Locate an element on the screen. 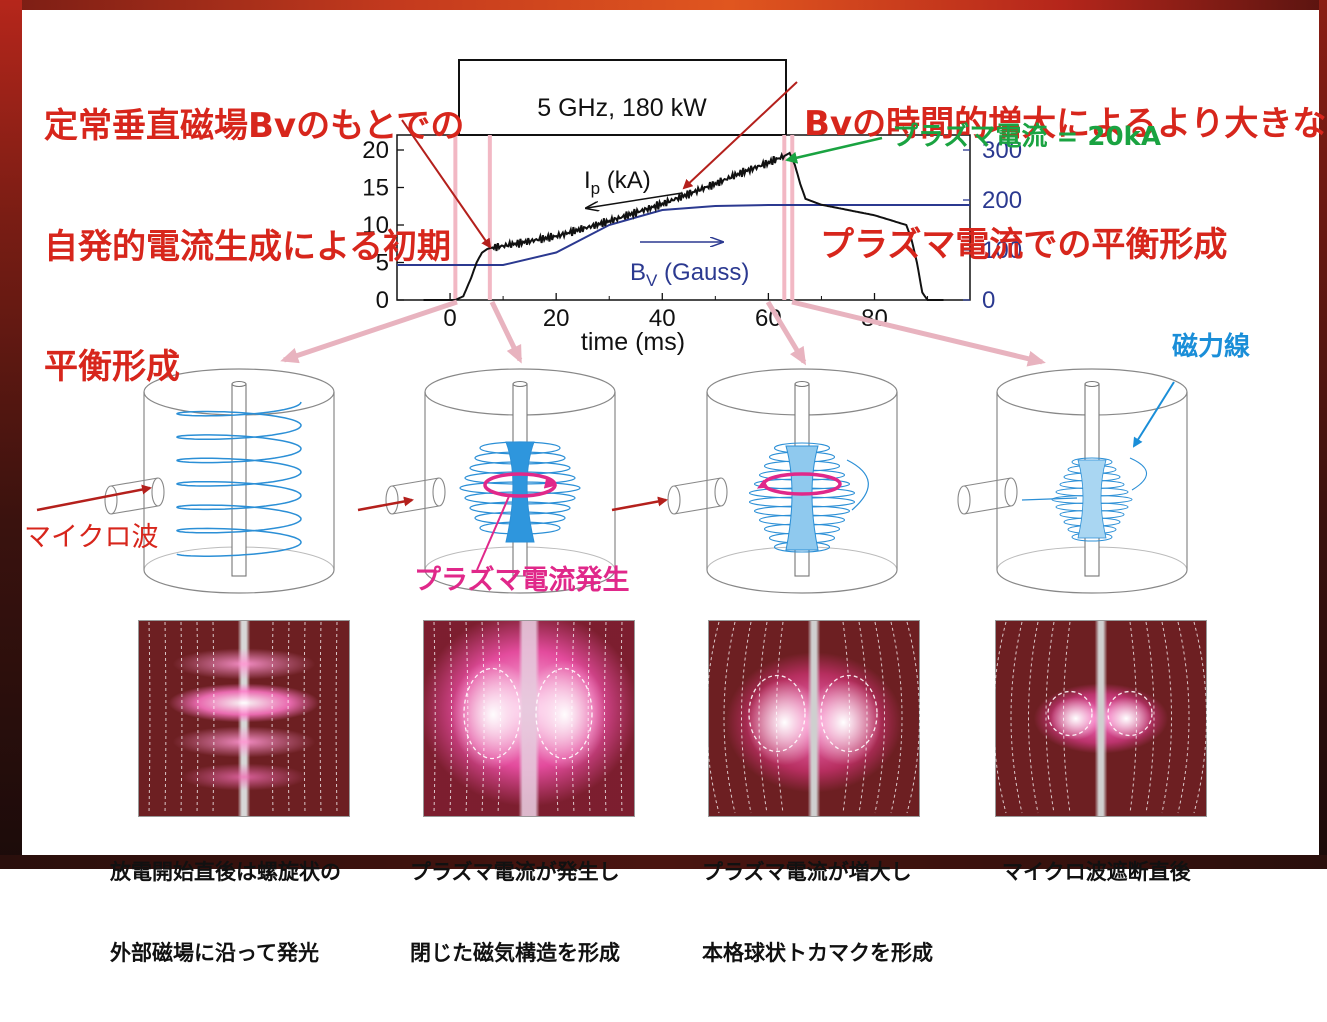 This screenshot has width=1327, height=1022. plasma-current-generation-label: プラズマ電流発生 is located at coordinates (522, 580).